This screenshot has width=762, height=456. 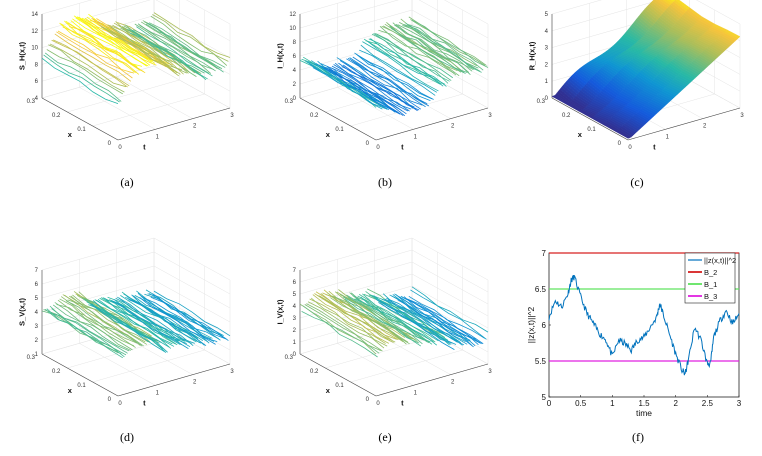 I want to click on panel-a-t-tick: 3, so click(x=232, y=116).